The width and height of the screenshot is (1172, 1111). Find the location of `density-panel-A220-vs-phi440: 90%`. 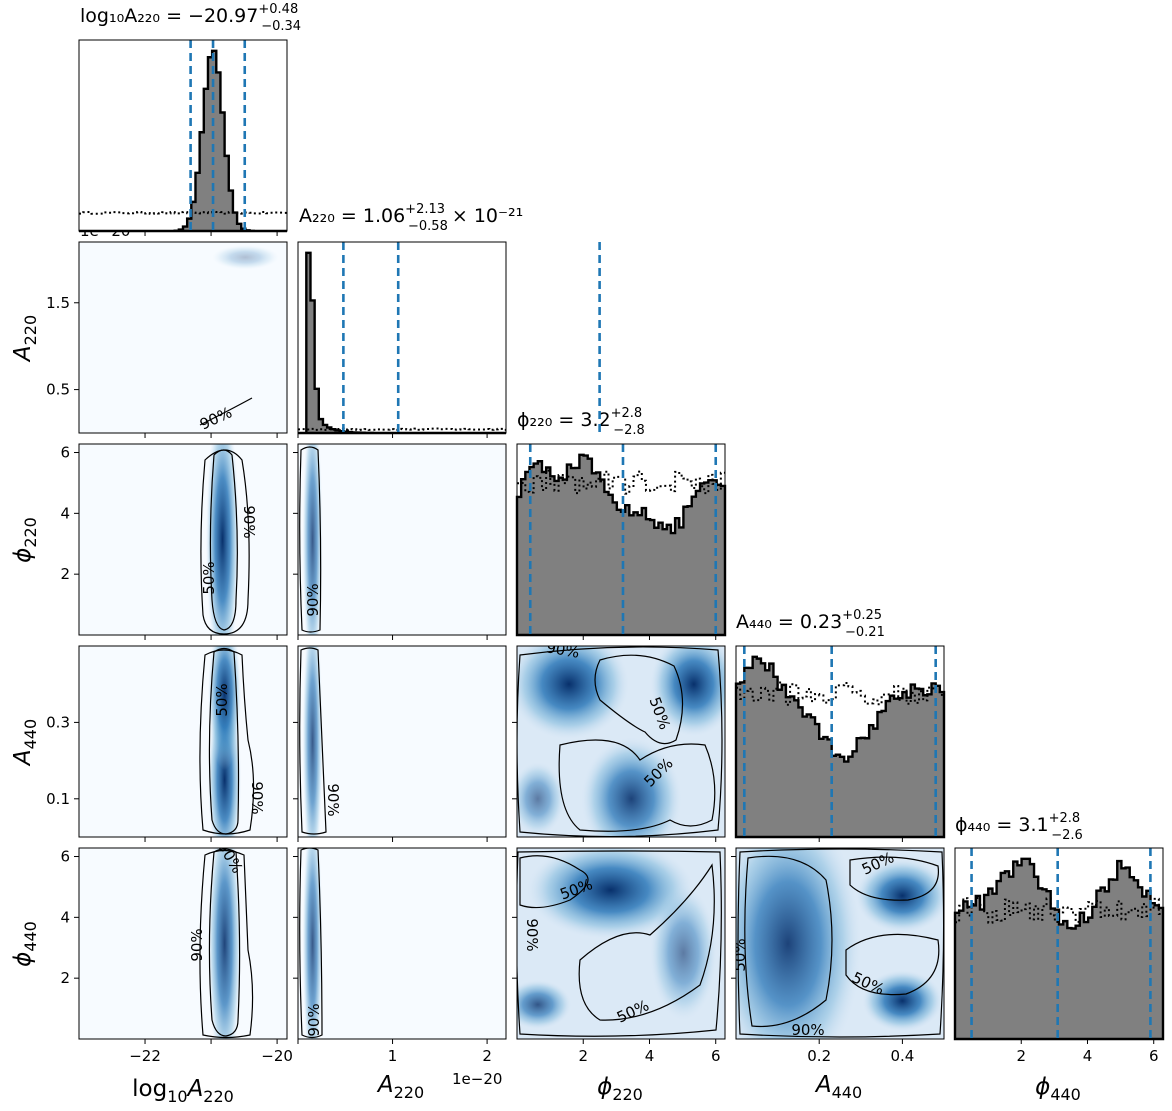

density-panel-A220-vs-phi440: 90% is located at coordinates (402, 943).